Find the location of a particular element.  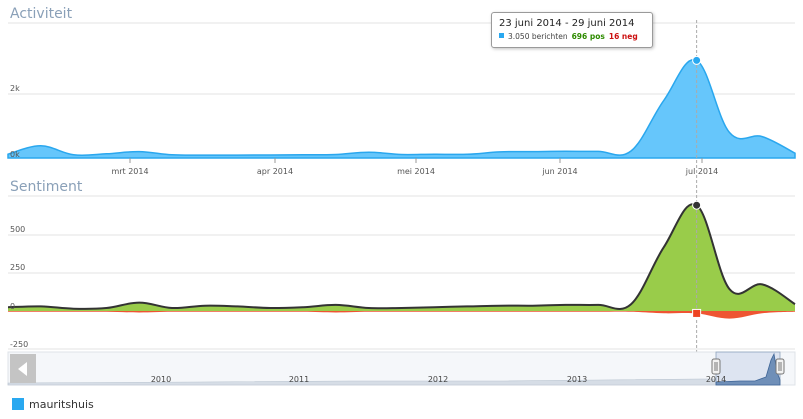

activity-ytick-2k: 2k is located at coordinates (15, 88).